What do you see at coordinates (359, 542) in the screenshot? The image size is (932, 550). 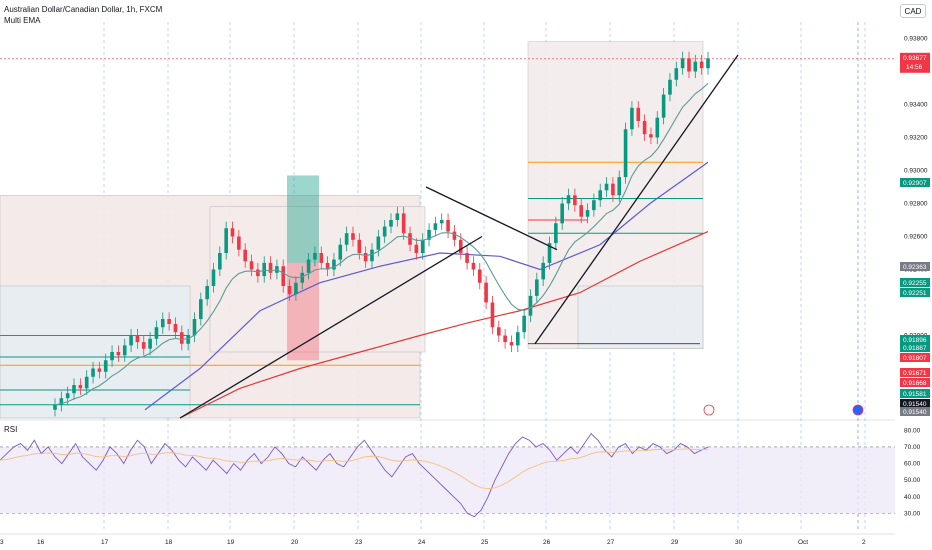 I see `time-tick-label: 23` at bounding box center [359, 542].